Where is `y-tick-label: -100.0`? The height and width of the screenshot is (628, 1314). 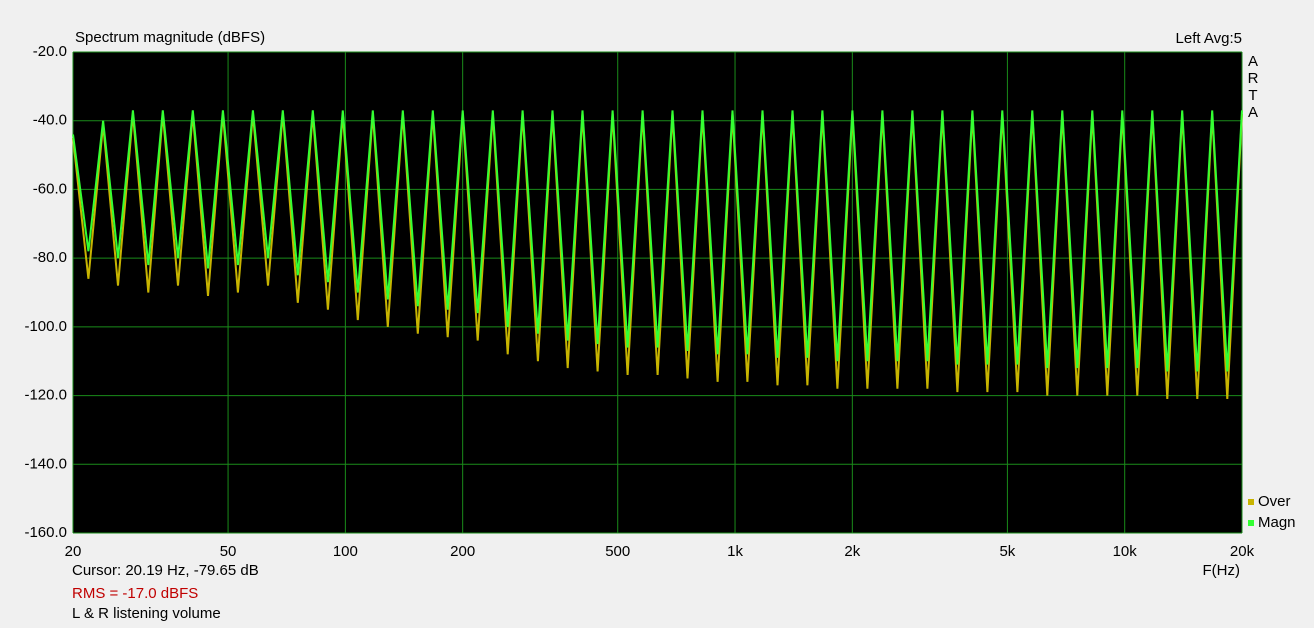
y-tick-label: -100.0 is located at coordinates (45, 326).